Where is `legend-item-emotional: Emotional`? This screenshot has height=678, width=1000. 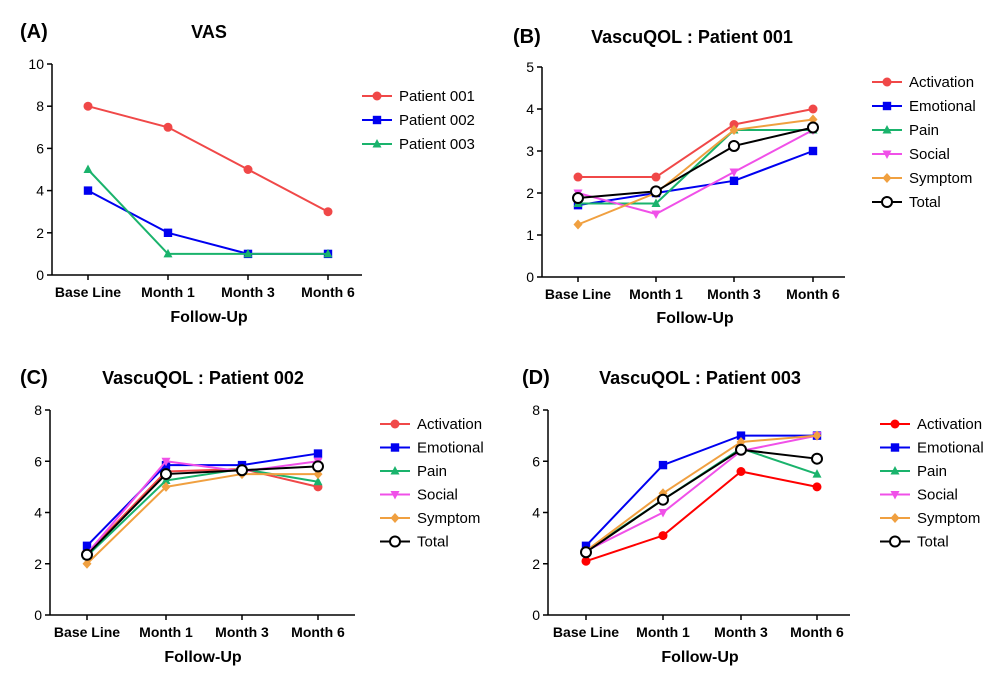
legend-item-emotional: Emotional is located at coordinates (432, 448).